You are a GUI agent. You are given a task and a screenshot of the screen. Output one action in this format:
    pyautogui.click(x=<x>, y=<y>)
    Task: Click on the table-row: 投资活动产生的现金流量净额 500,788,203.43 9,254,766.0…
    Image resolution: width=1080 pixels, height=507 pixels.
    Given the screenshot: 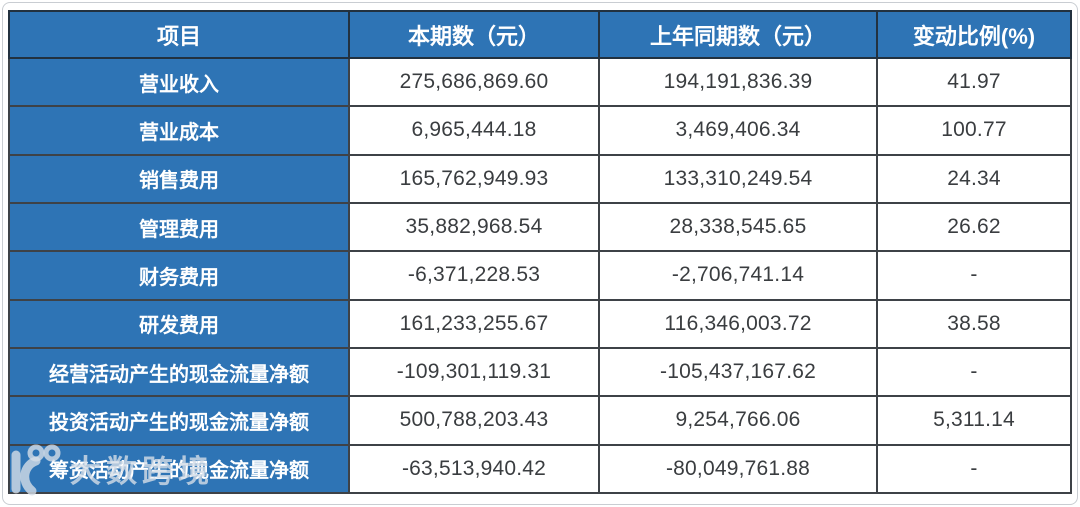 What is the action you would take?
    pyautogui.click(x=540, y=420)
    